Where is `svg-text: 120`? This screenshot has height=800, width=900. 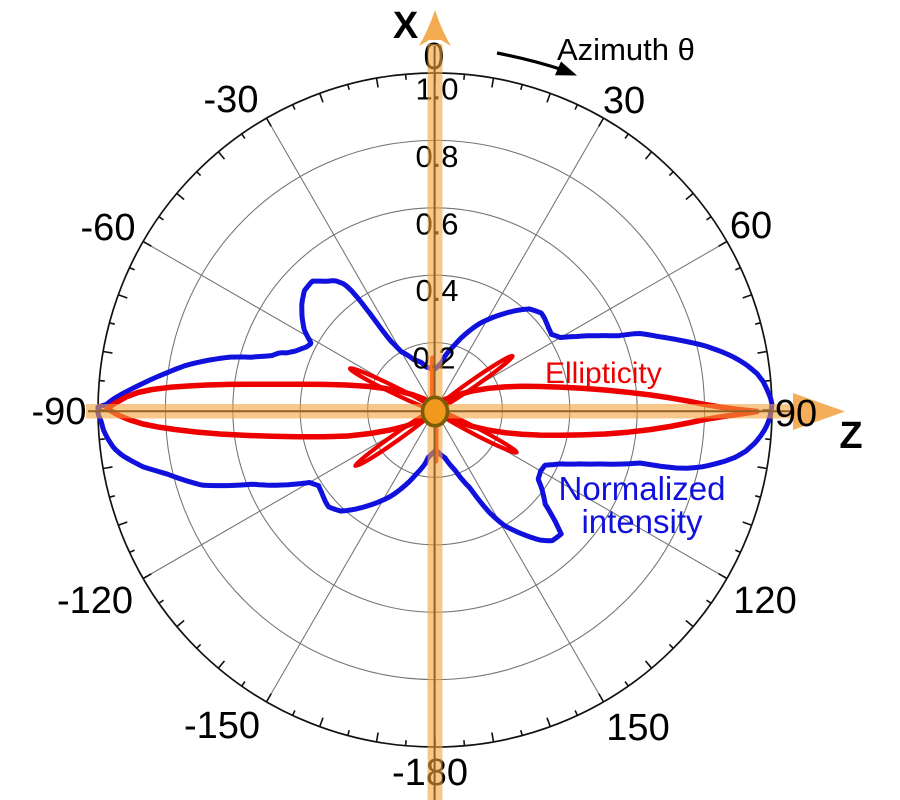 svg-text: 120 is located at coordinates (764, 601).